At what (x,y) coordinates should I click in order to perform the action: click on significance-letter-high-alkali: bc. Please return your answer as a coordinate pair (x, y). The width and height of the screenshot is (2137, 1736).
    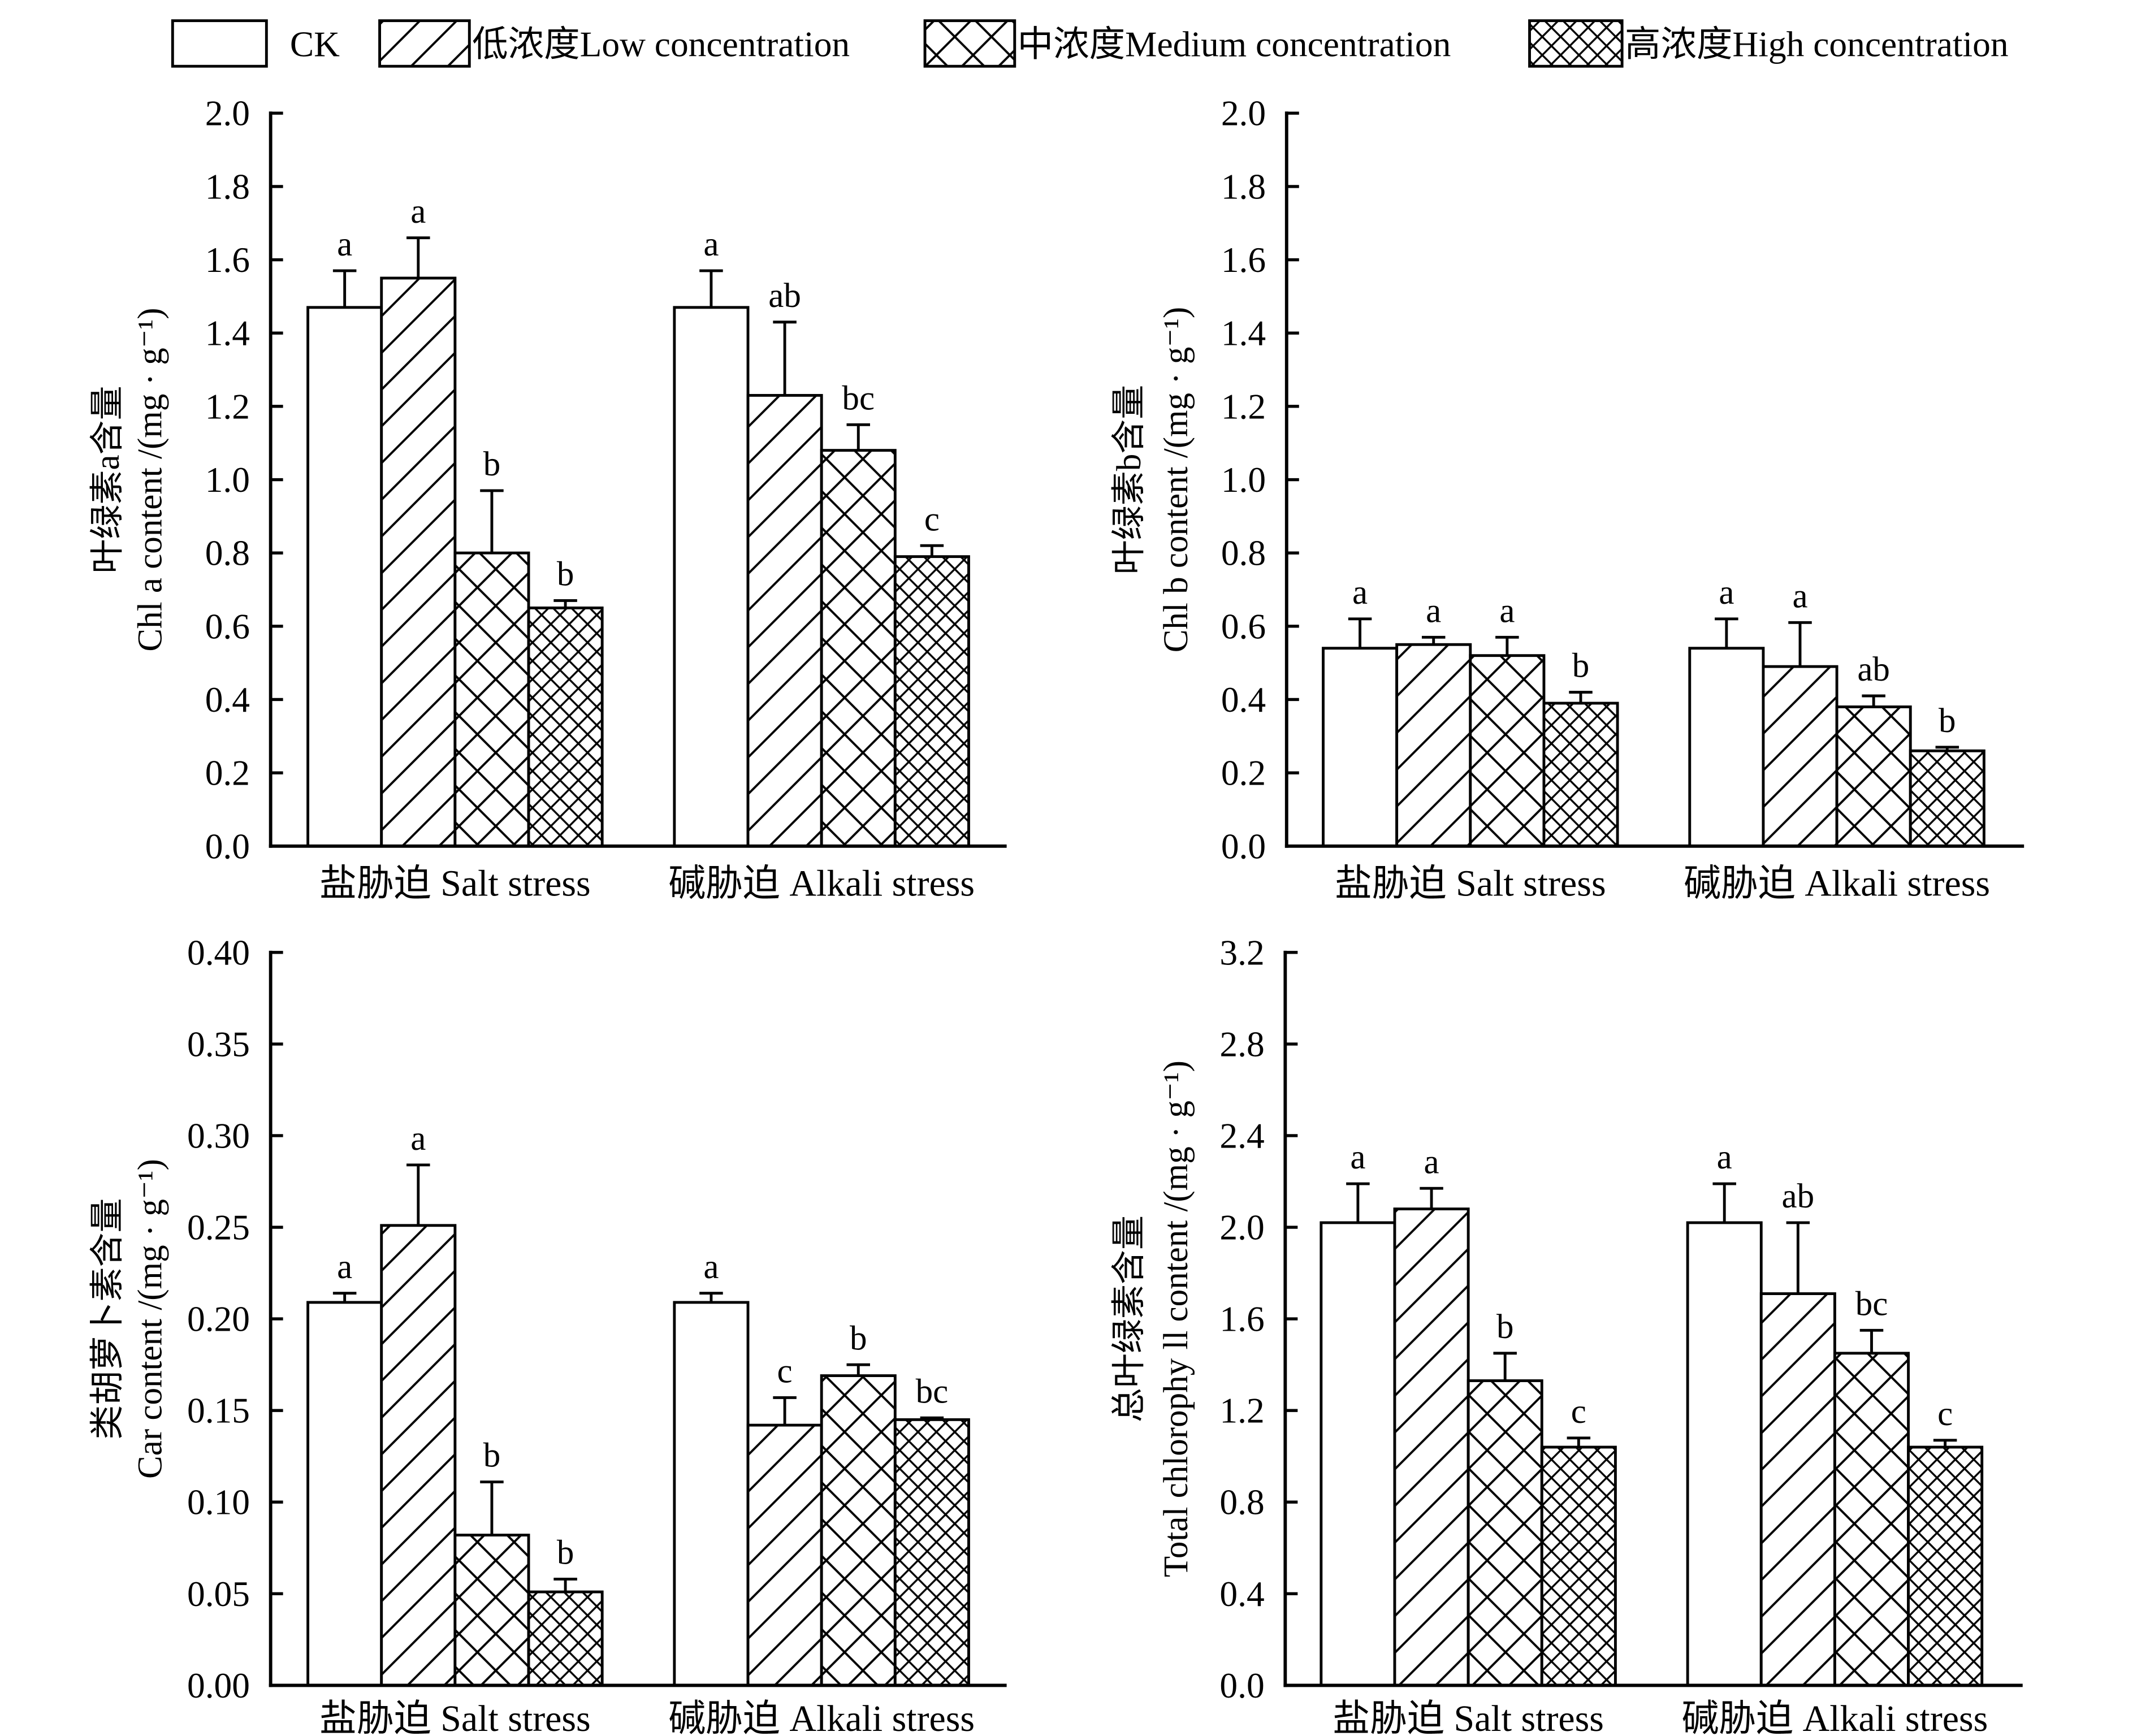
    Looking at the image, I should click on (932, 1391).